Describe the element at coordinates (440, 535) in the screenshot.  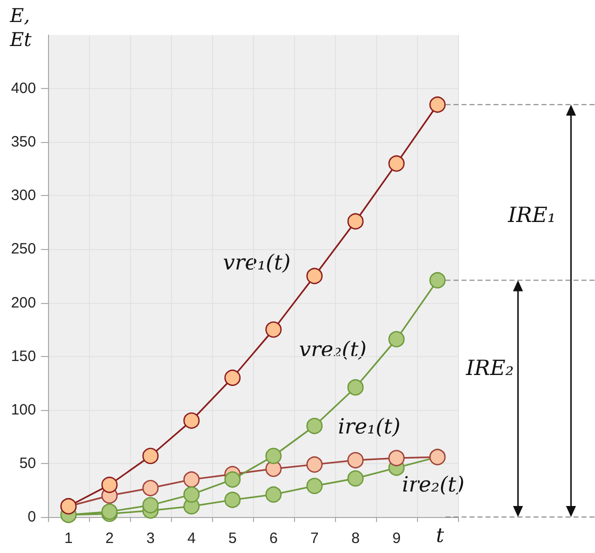
I see `x-axis-title: t` at that location.